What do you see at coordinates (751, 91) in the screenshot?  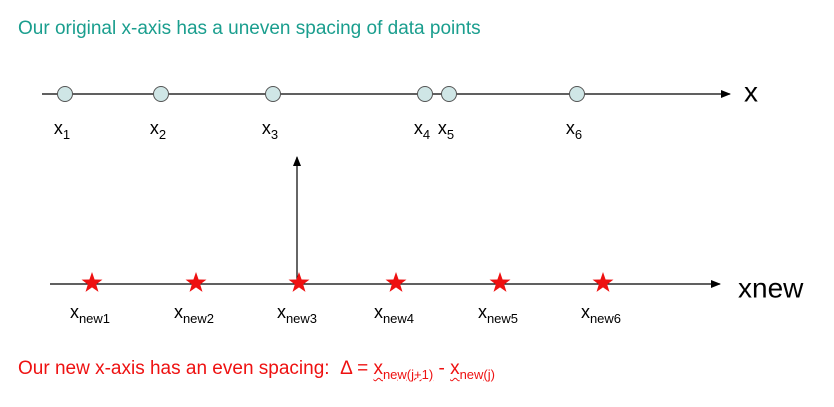 I see `original-axis-label: x` at bounding box center [751, 91].